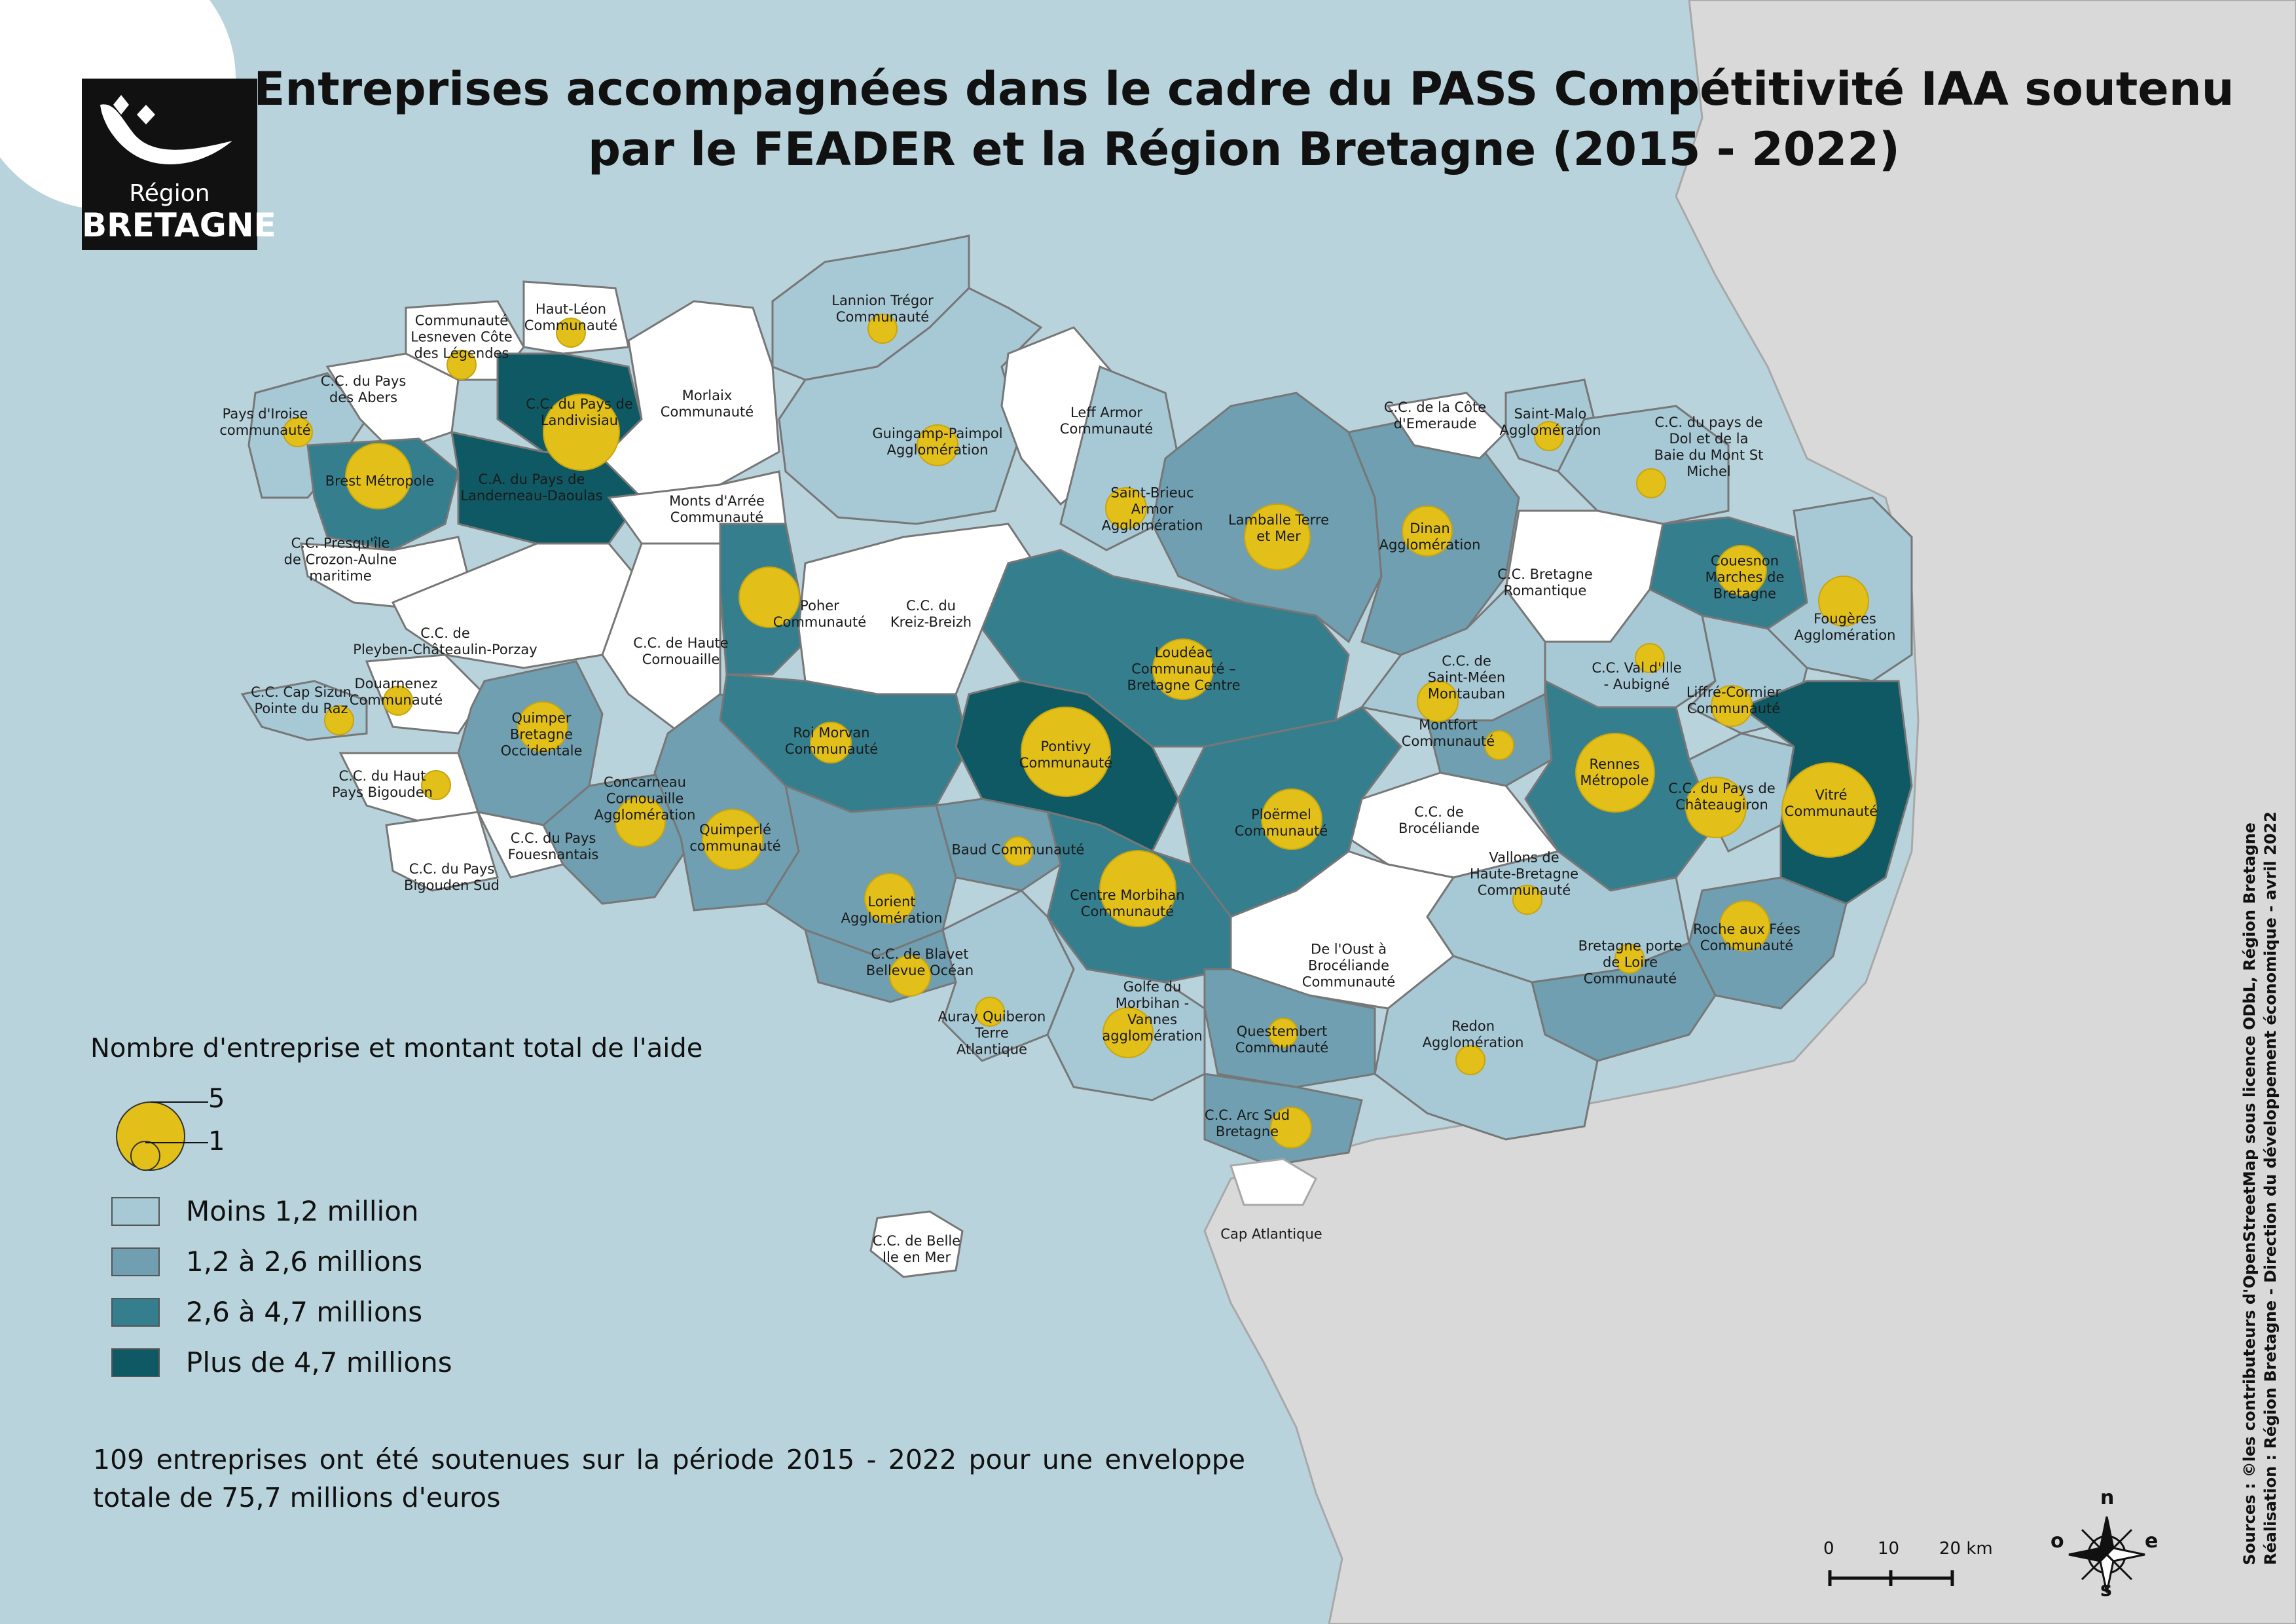 This screenshot has width=2296, height=1624. What do you see at coordinates (1643, 465) in the screenshot?
I see `region-dol` at bounding box center [1643, 465].